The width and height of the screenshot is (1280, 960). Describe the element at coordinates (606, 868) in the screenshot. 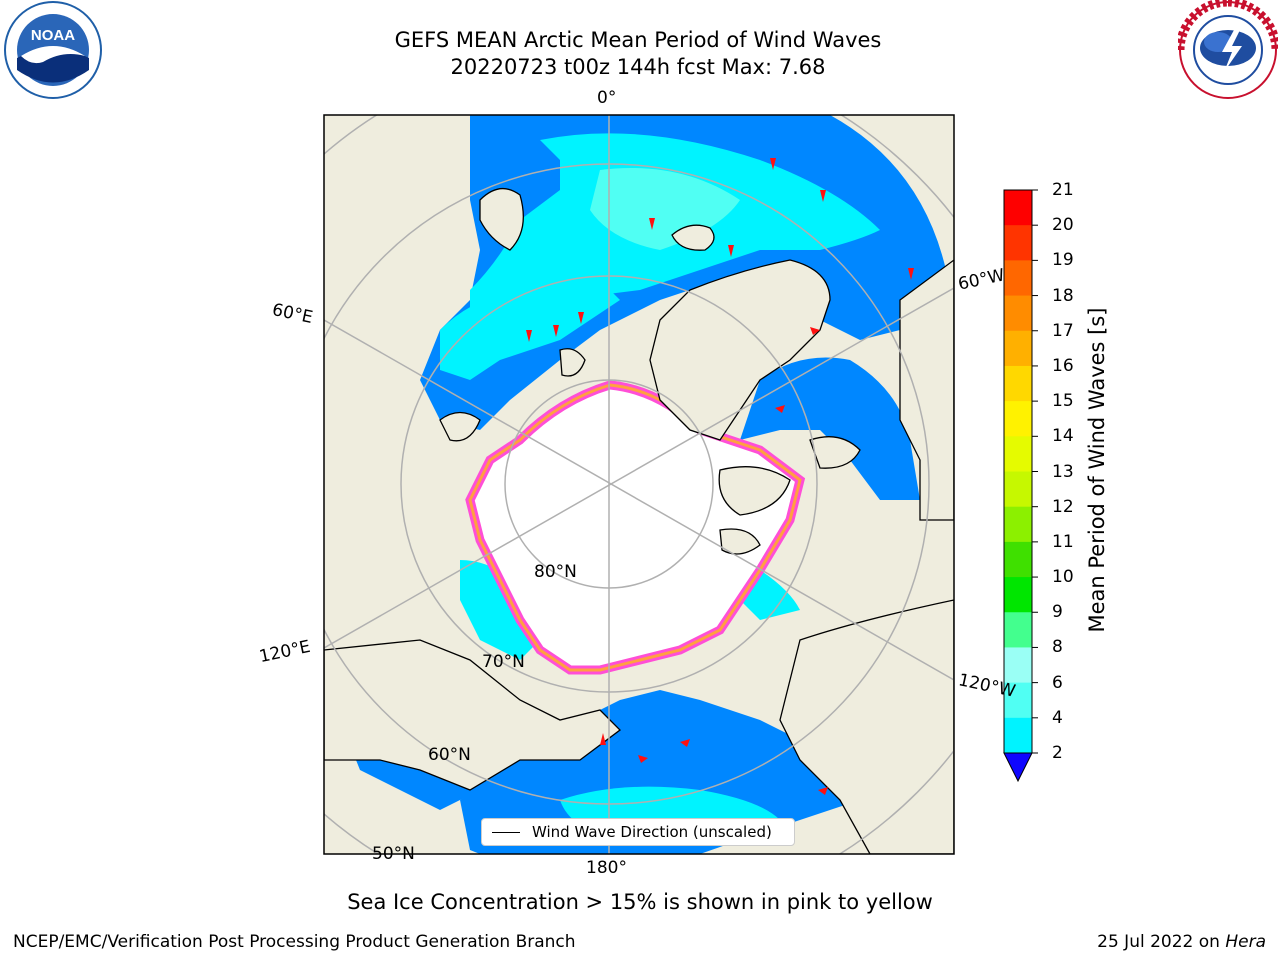

I see `lon-label-180: 180°` at that location.